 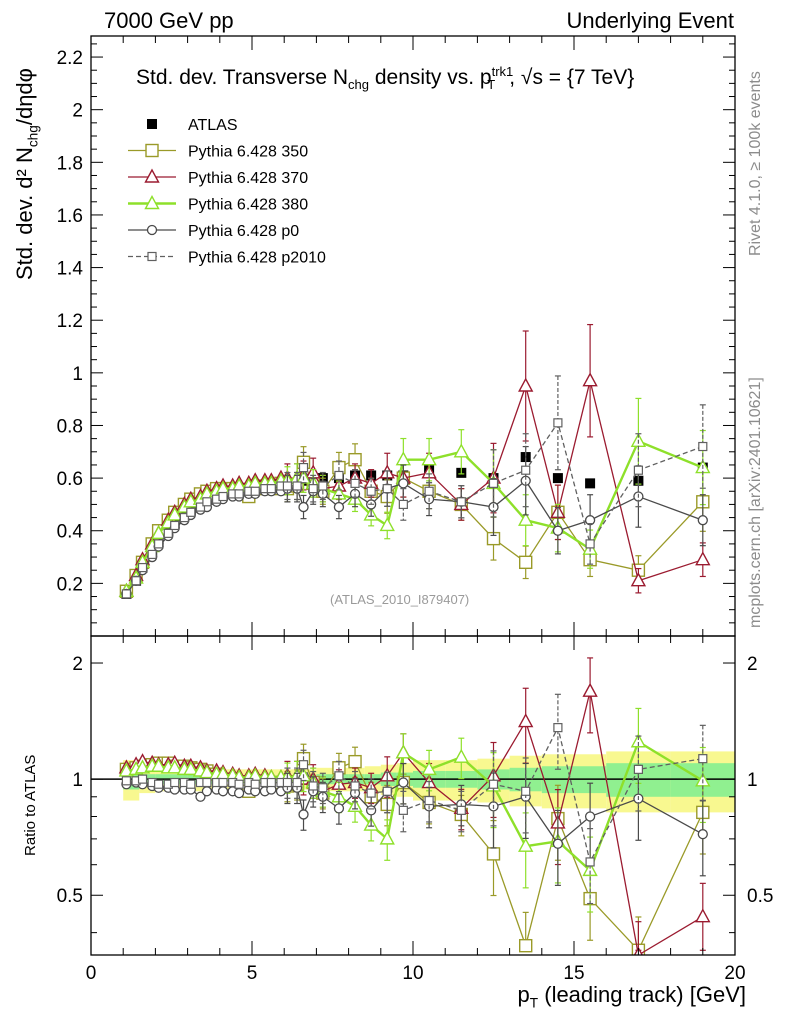 I want to click on legend-label-p0: Pythia 6.428 p0, so click(x=243, y=231).